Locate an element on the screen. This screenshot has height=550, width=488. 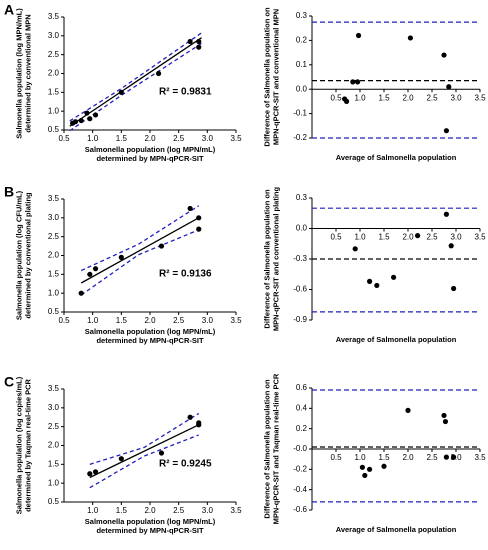
y-tick-label: 3.0 is located at coordinates (54, 217).